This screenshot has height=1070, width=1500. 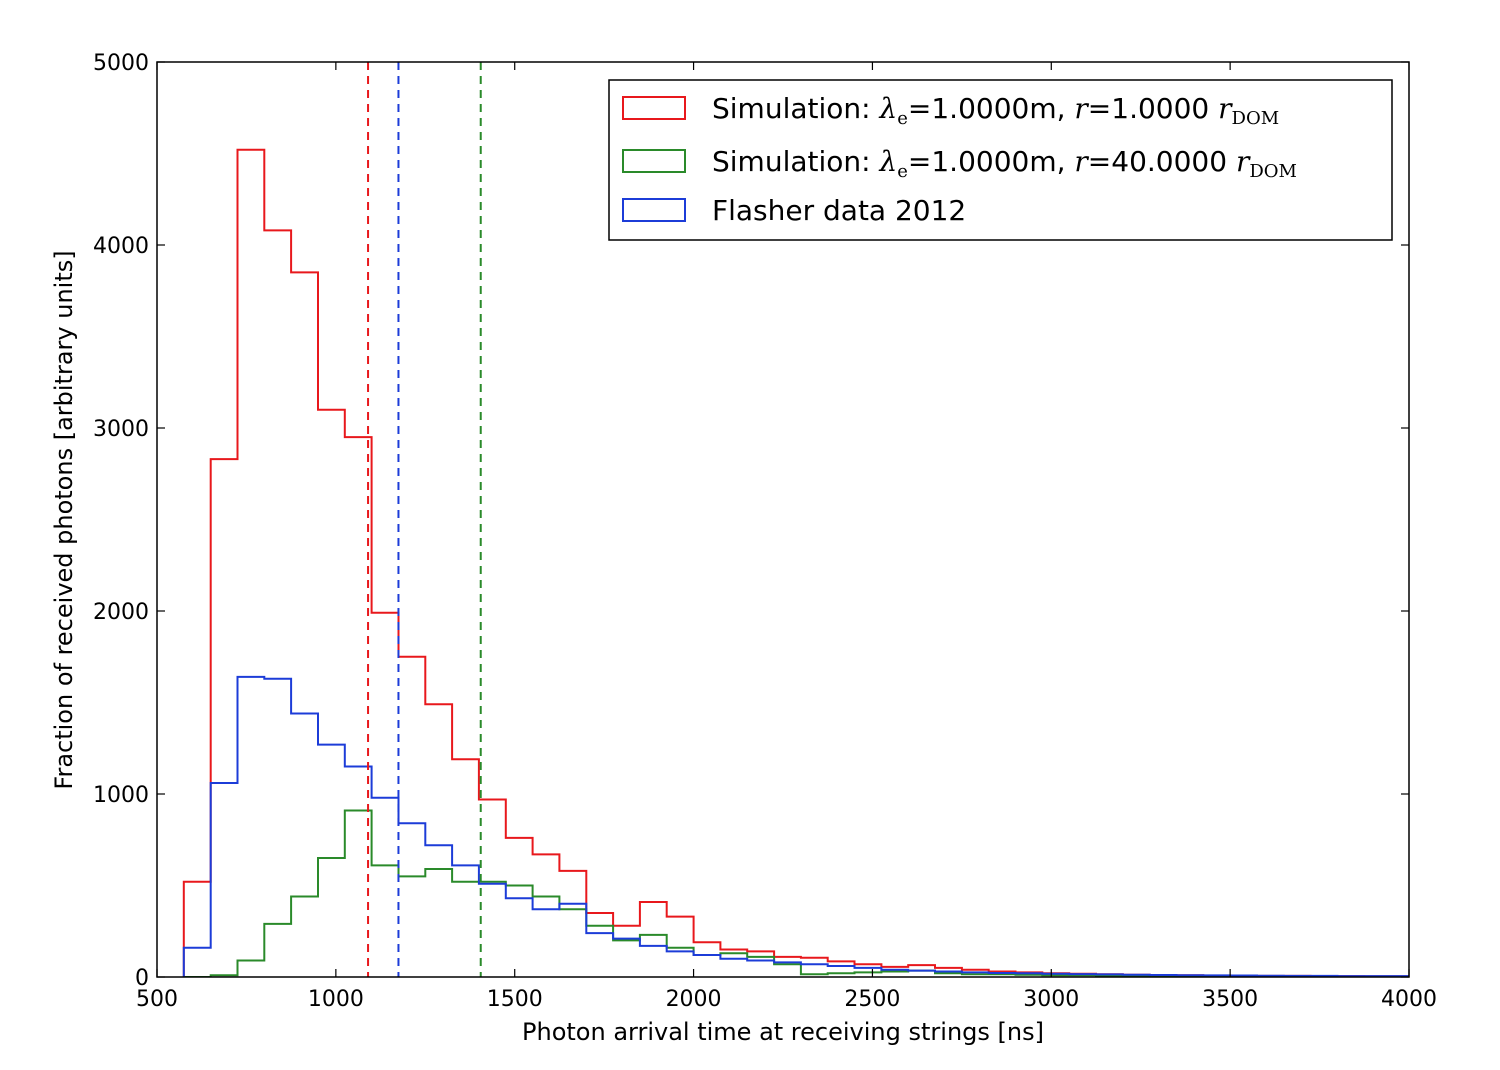 I want to click on x-tick-label: 2000, so click(x=694, y=999).